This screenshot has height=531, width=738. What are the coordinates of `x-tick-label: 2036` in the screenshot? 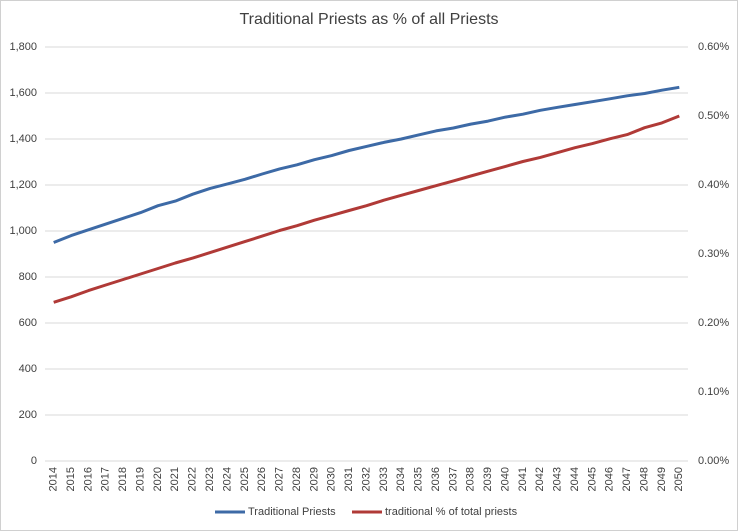 It's located at (436, 479).